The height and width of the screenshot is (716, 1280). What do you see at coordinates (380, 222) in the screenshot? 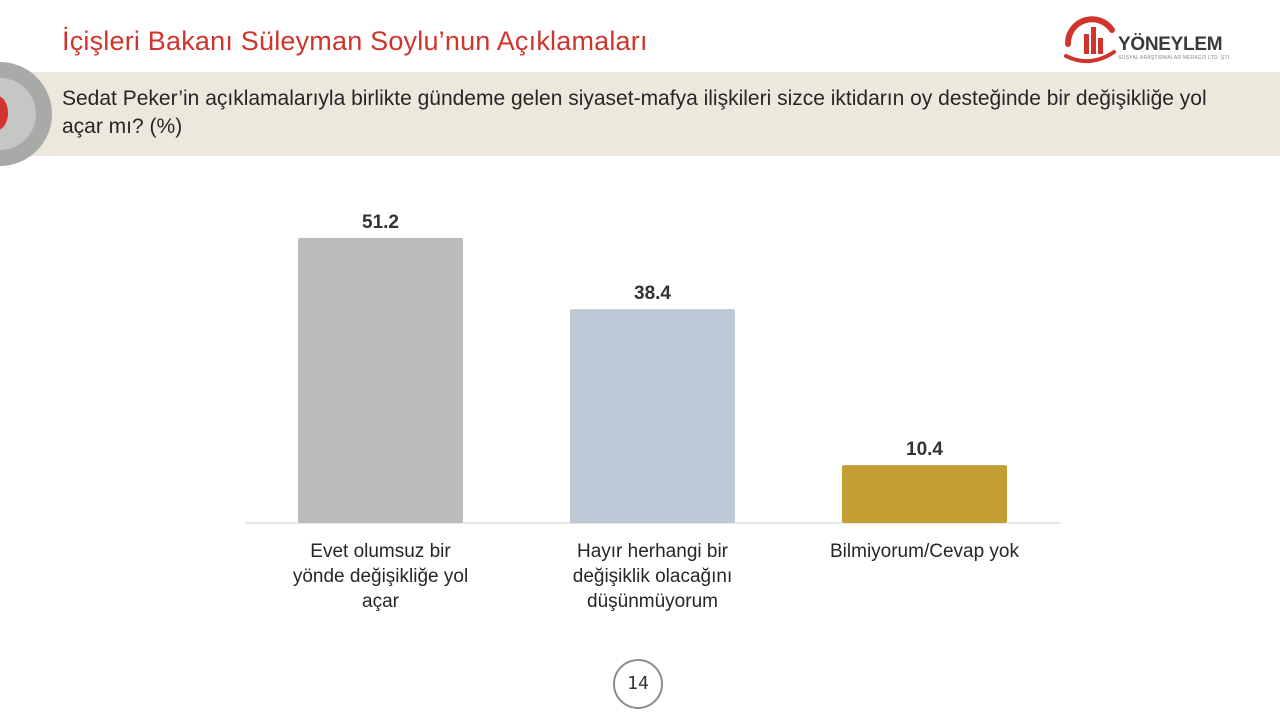
I see `bar-value-label-0: 51.2` at bounding box center [380, 222].